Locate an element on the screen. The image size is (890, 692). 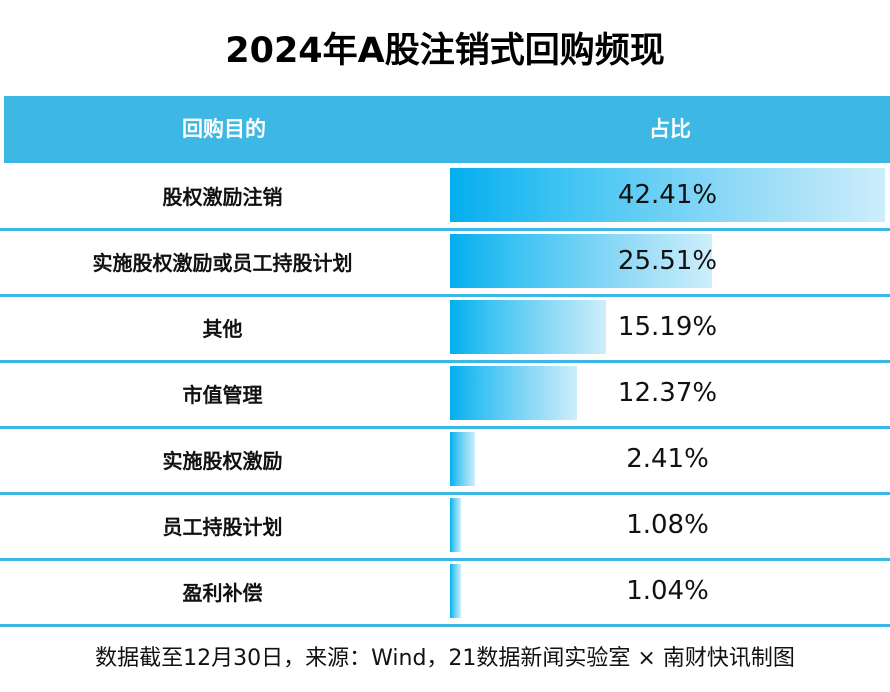
table-row: 实施股权激励 2.41% is located at coordinates (445, 462).